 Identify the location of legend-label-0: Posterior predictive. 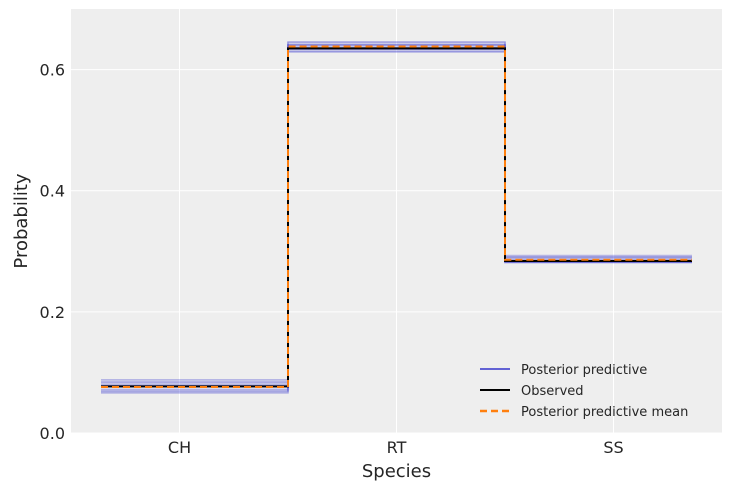
(584, 370).